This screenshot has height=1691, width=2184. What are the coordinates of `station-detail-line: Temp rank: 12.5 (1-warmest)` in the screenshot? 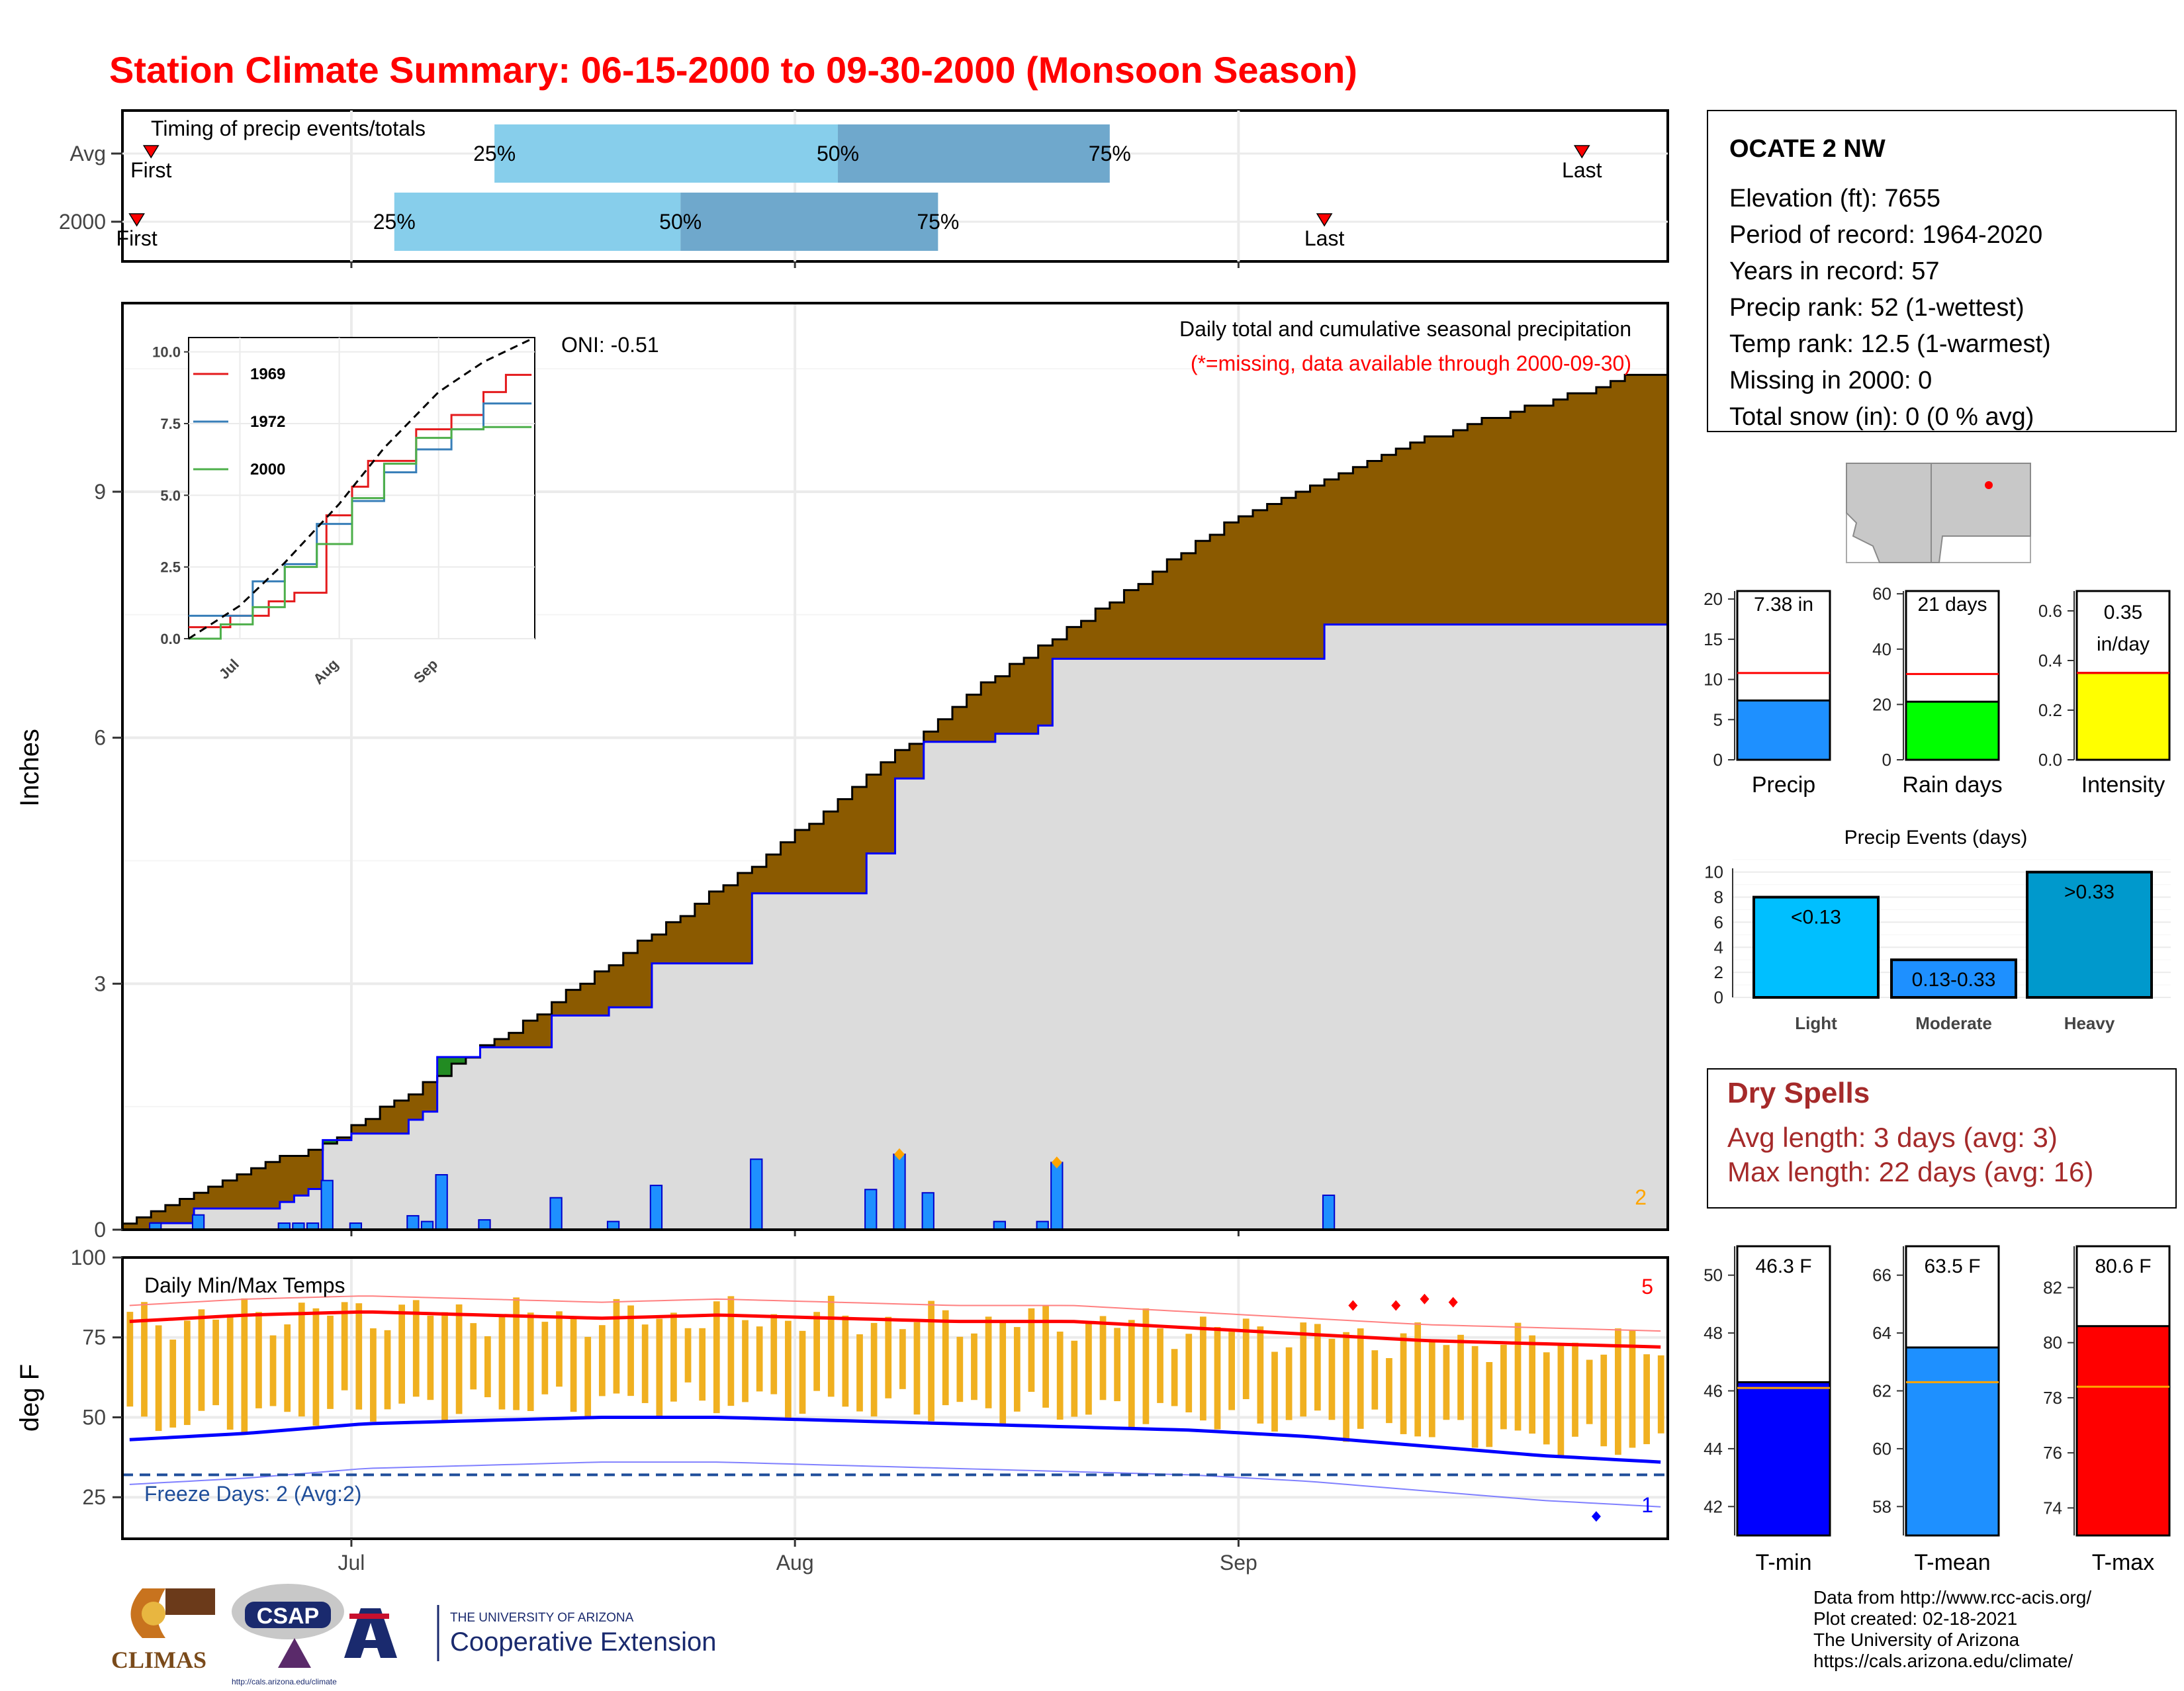 It's located at (1890, 344).